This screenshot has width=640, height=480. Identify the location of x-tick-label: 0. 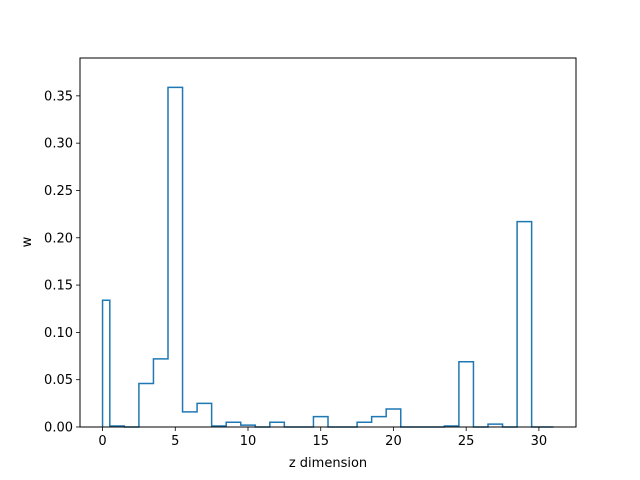
(102, 441).